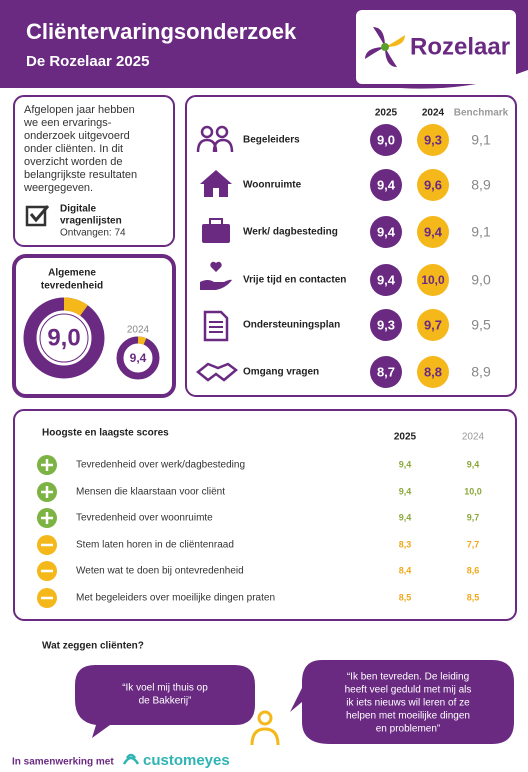 The width and height of the screenshot is (528, 772). Describe the element at coordinates (142, 340) in the screenshot. I see `previous-ring-gap` at that location.